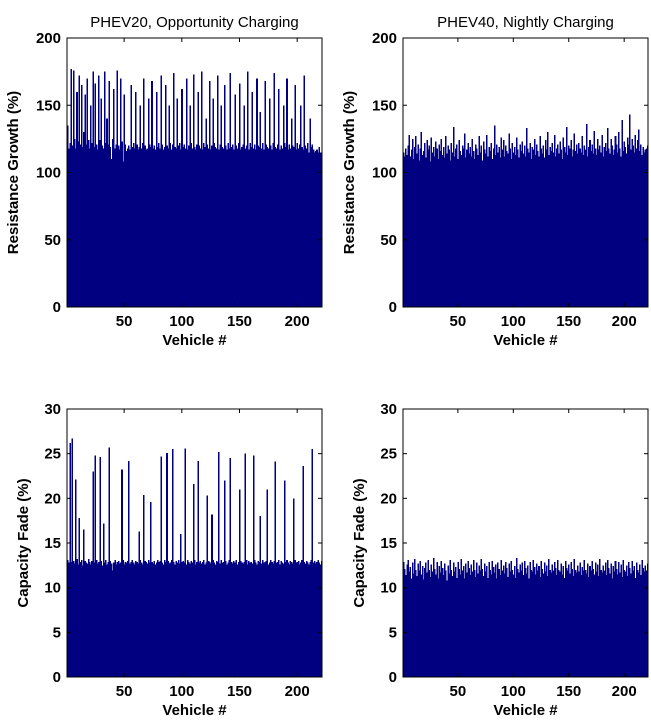  Describe the element at coordinates (513, 321) in the screenshot. I see `x-tick-label: 100` at that location.